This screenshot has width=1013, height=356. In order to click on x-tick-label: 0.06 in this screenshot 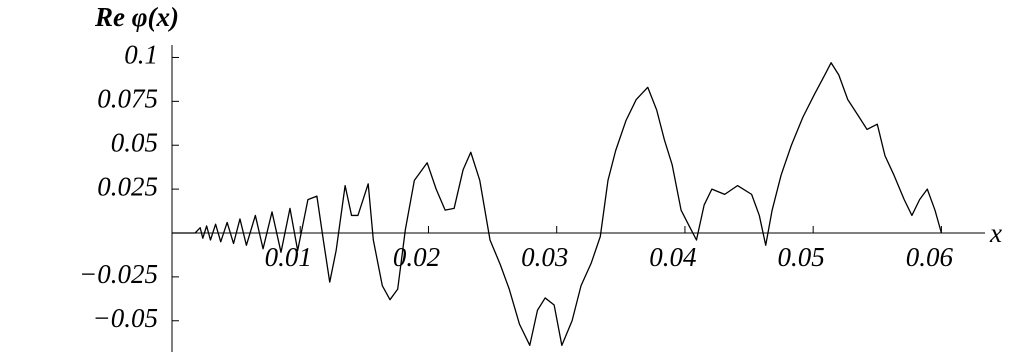, I will do `click(930, 257)`.